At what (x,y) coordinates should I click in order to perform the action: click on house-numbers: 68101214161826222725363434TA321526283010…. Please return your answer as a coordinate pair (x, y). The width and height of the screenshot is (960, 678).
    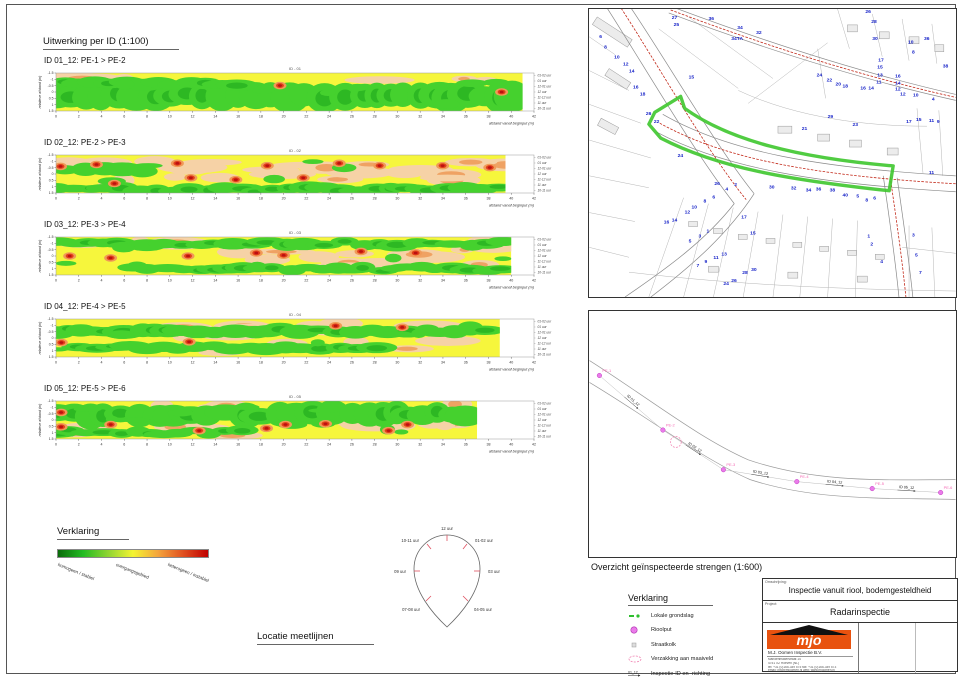
    Looking at the image, I should click on (773, 148).